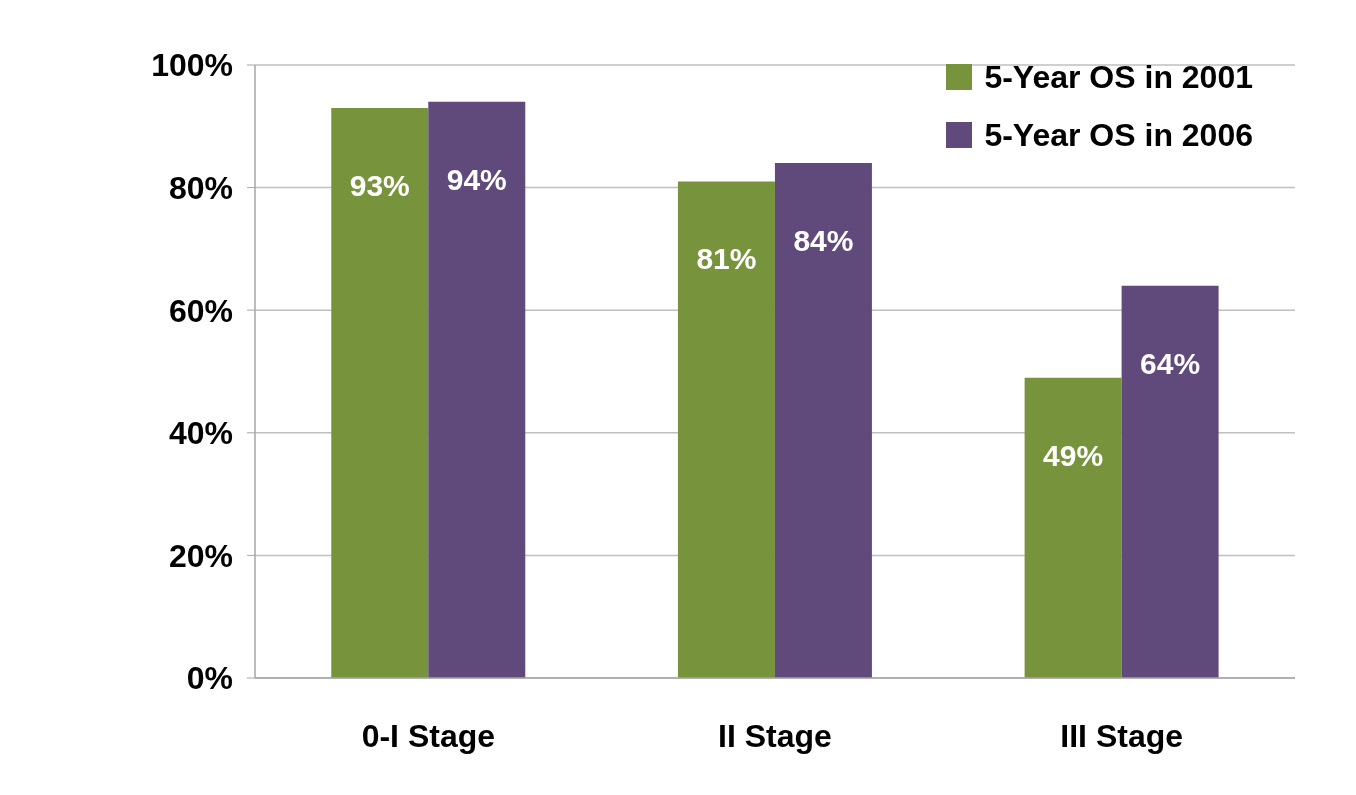  What do you see at coordinates (209, 678) in the screenshot?
I see `y-tick-label: 0%` at bounding box center [209, 678].